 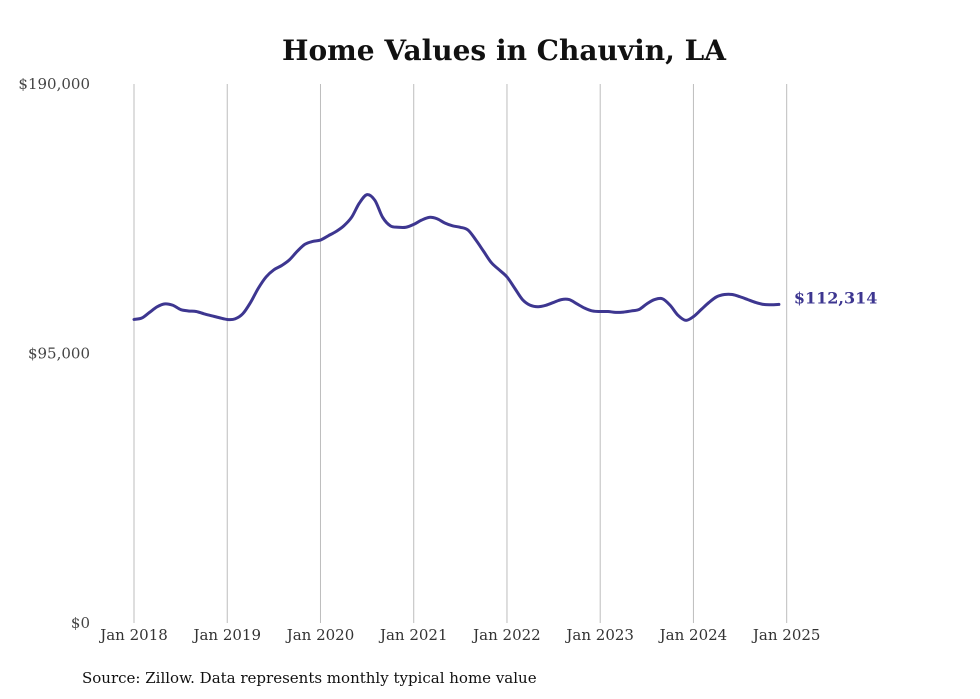 I want to click on y-axis: $0 $95,000 $190,000, so click(x=54, y=353).